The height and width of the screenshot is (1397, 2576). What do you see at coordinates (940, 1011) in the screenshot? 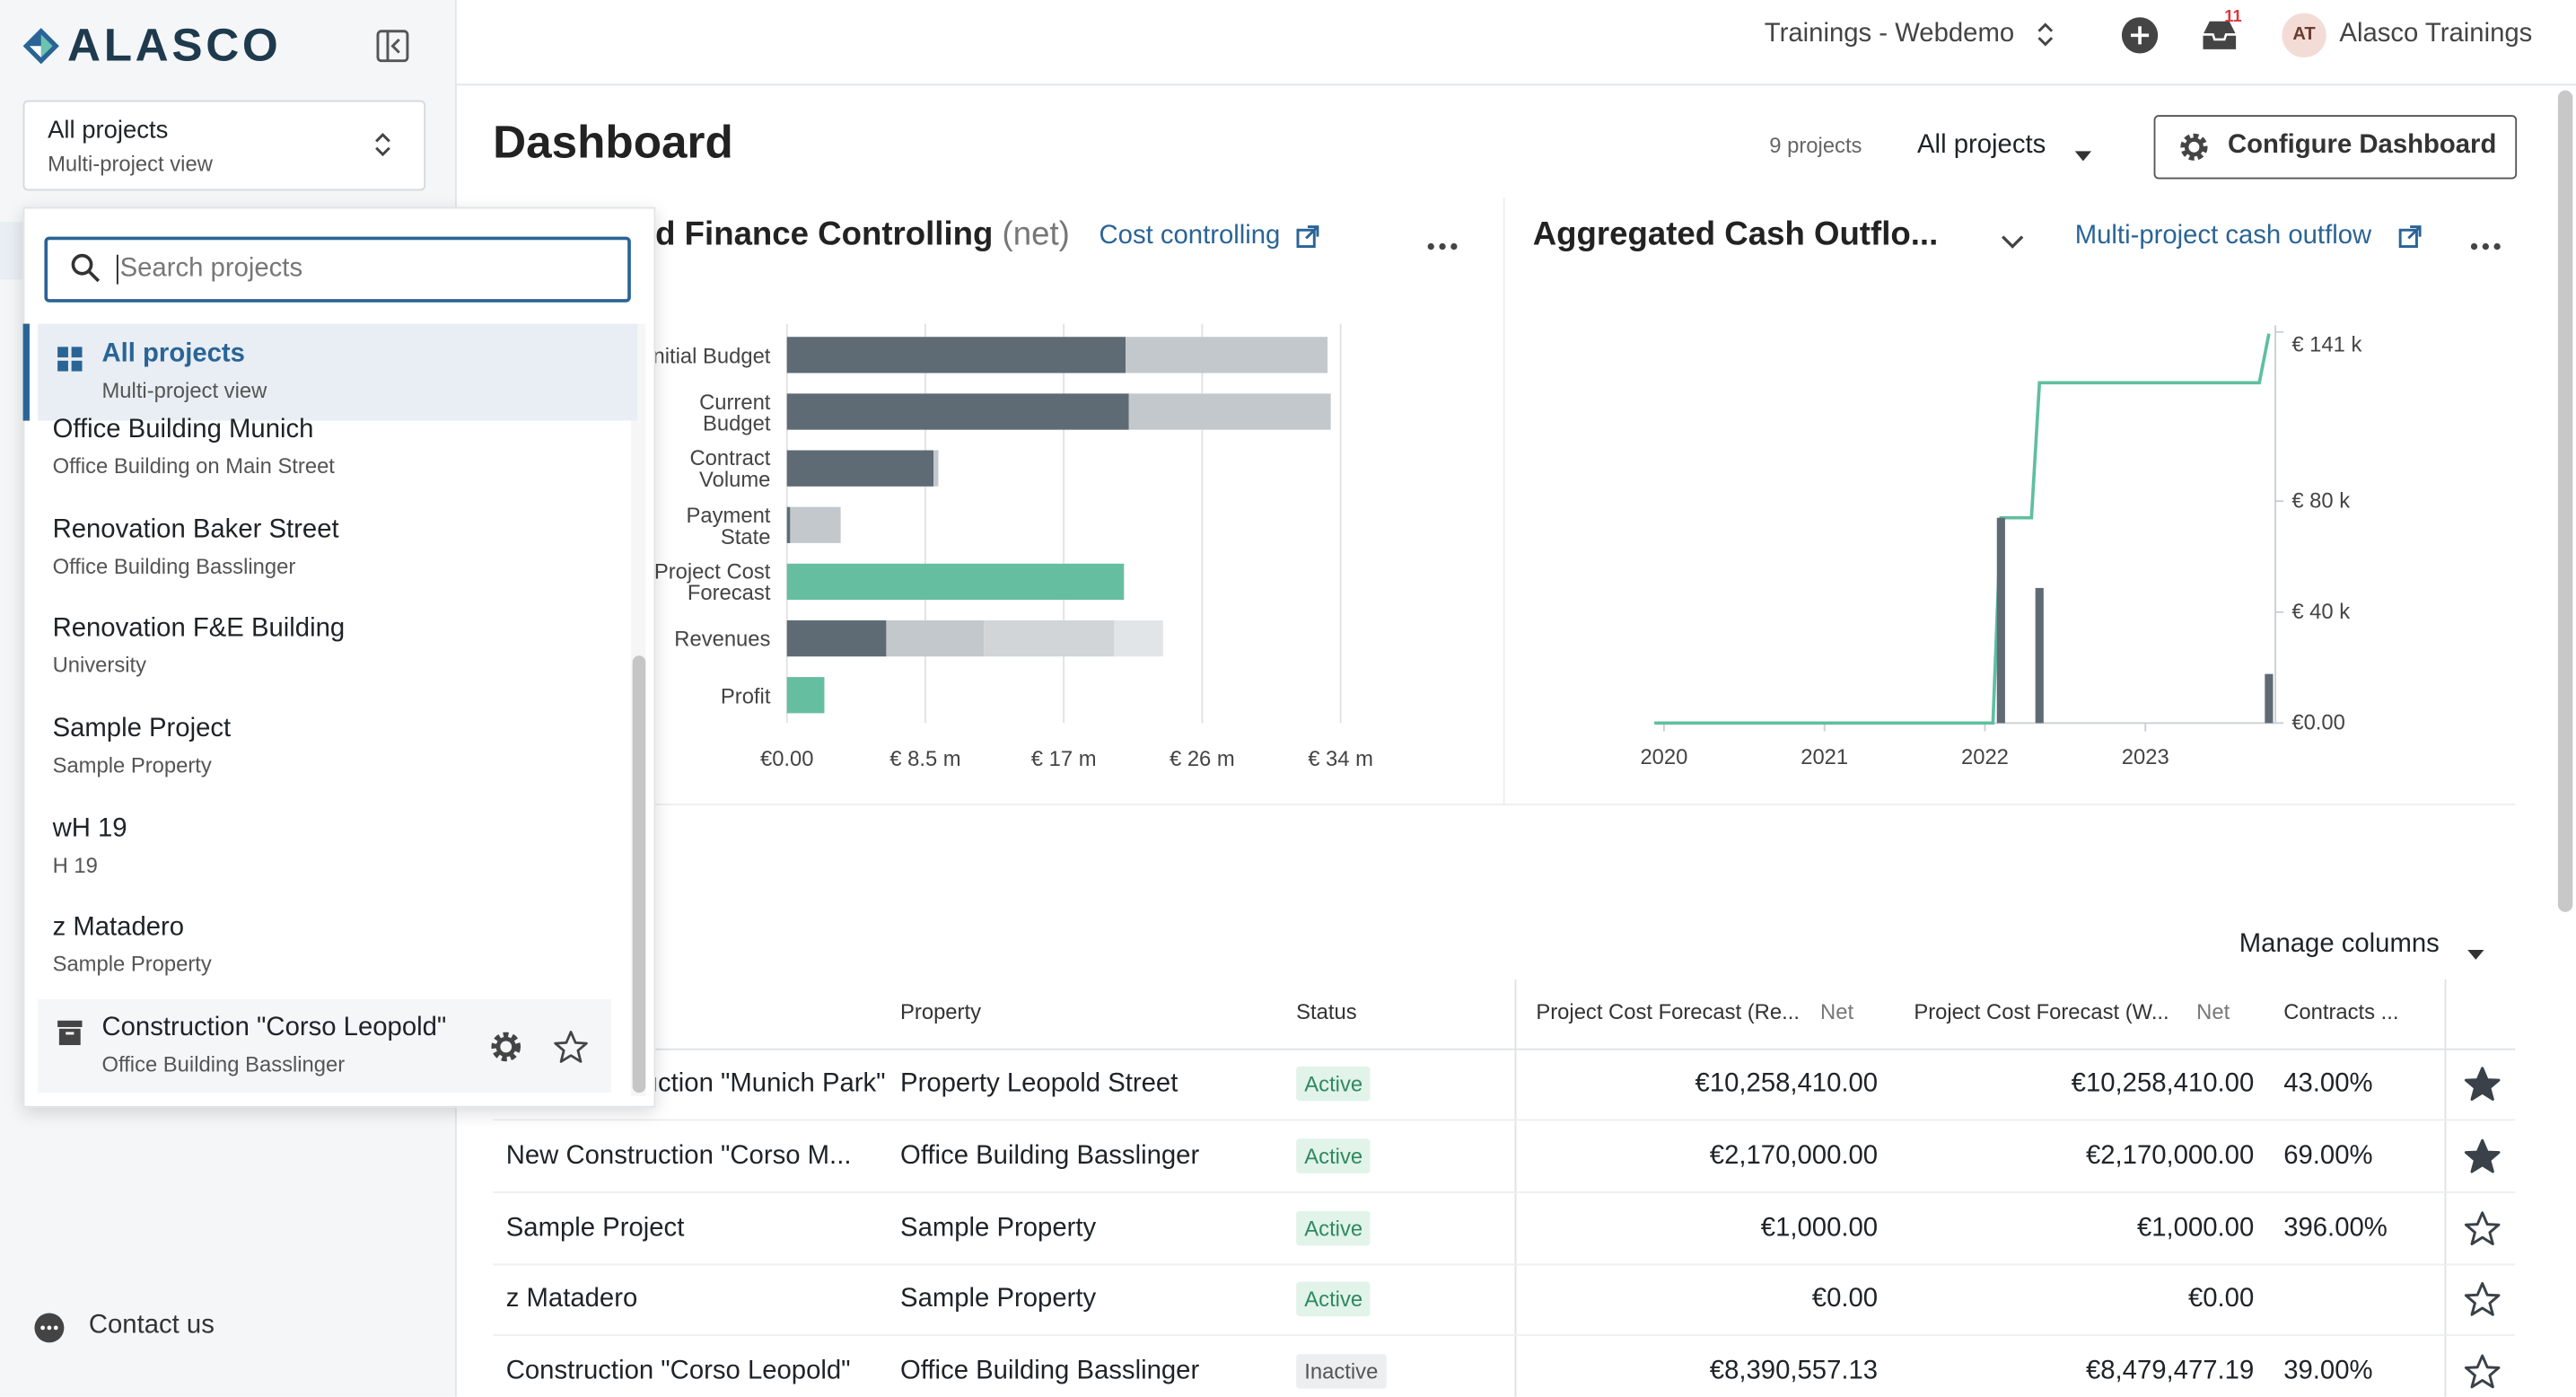
I see `column-header: Property` at bounding box center [940, 1011].